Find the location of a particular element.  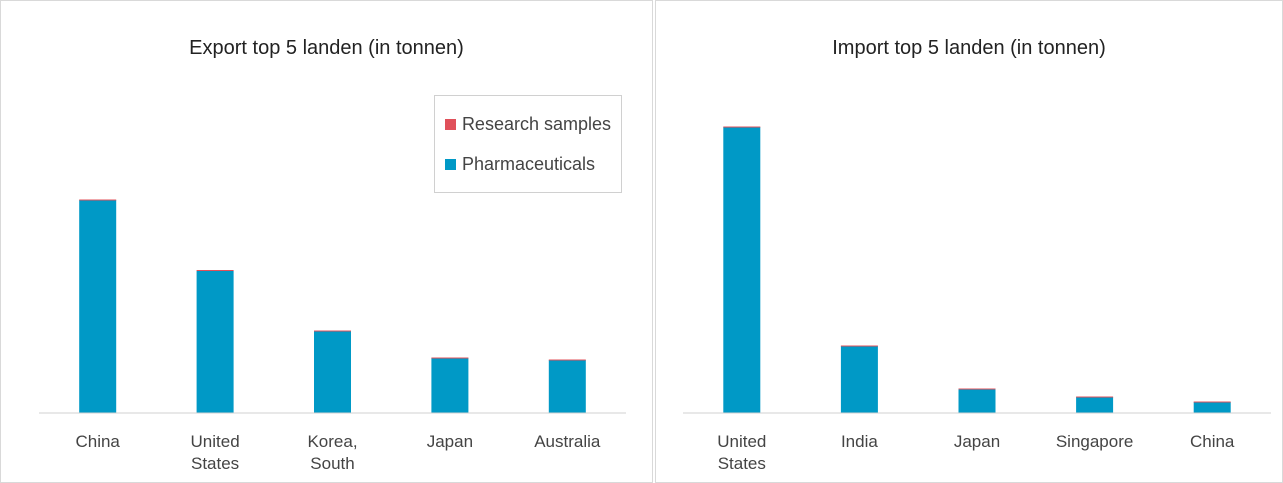

x-tick-label: Australia is located at coordinates (567, 441).